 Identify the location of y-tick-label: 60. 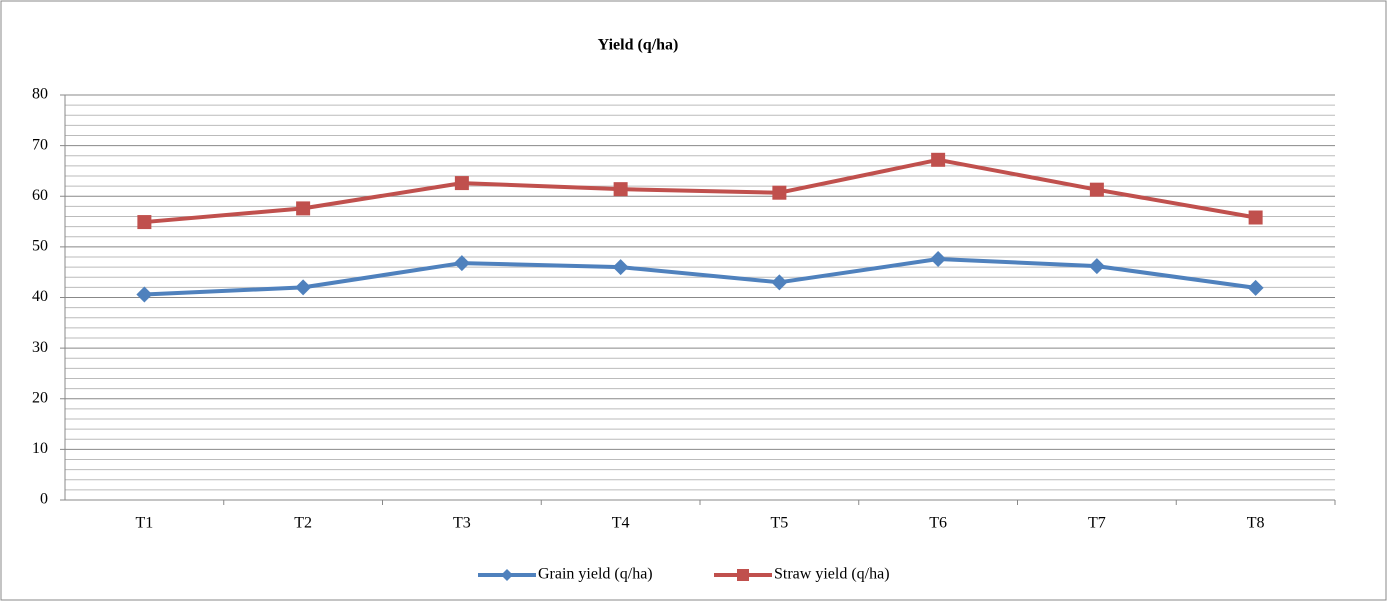
(40, 195).